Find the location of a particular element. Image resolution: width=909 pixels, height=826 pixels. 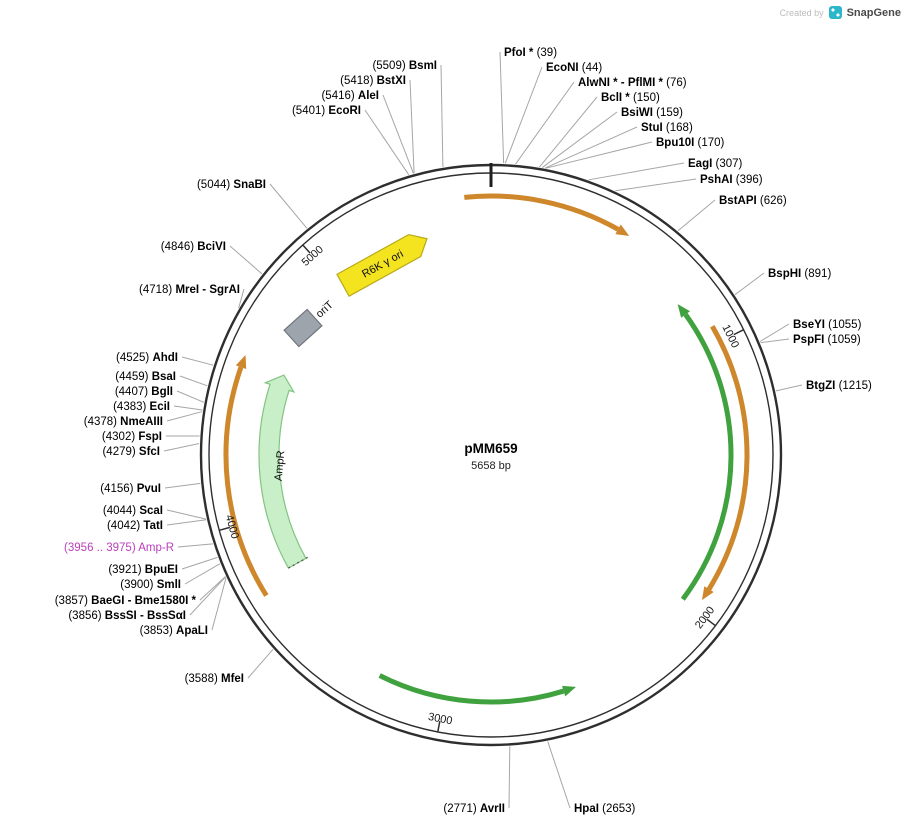

leader-line-bsssi-bsss-i is located at coordinates (207, 596).